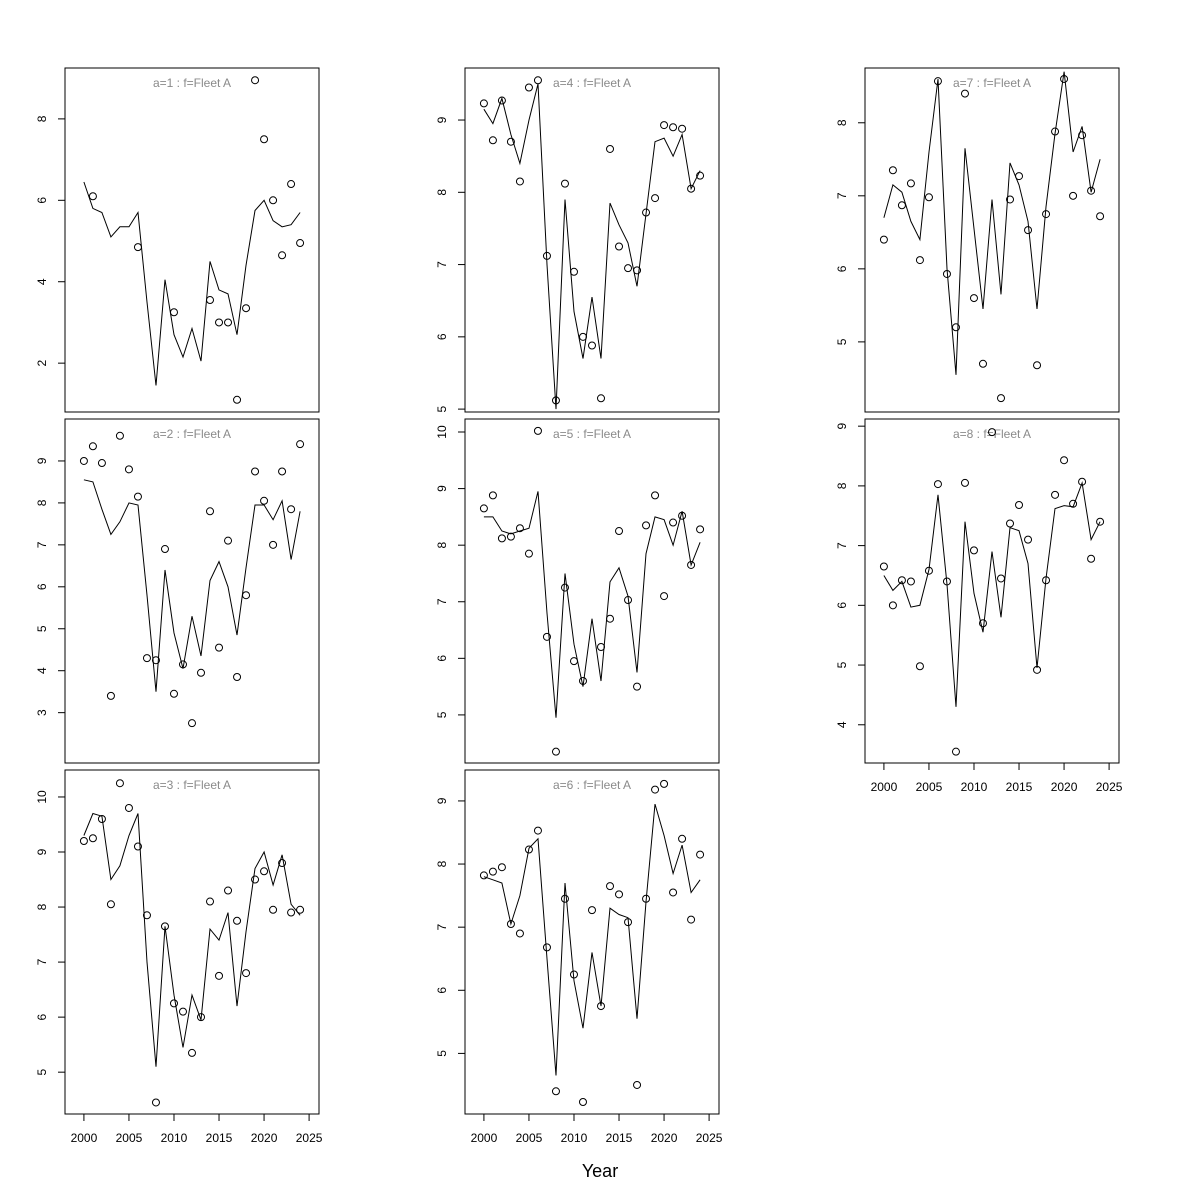  I want to click on y-tick-label: 2, so click(42, 362).